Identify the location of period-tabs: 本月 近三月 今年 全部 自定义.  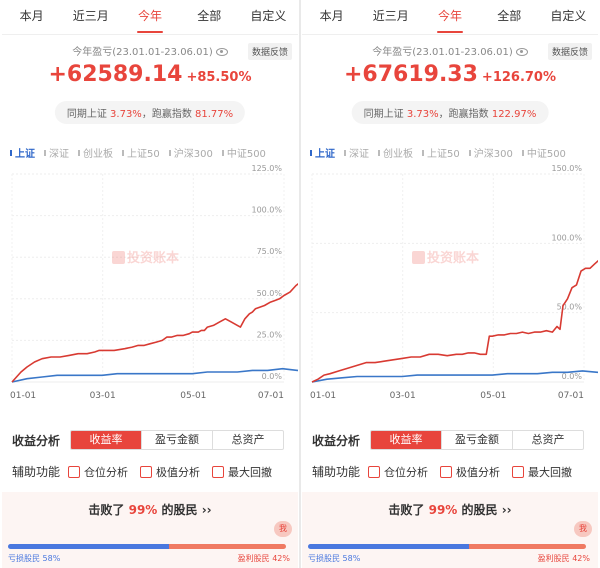
(150, 17).